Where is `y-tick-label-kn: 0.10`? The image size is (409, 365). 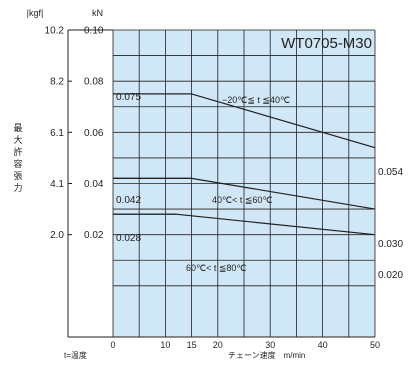 y-tick-label-kn: 0.10 is located at coordinates (94, 31).